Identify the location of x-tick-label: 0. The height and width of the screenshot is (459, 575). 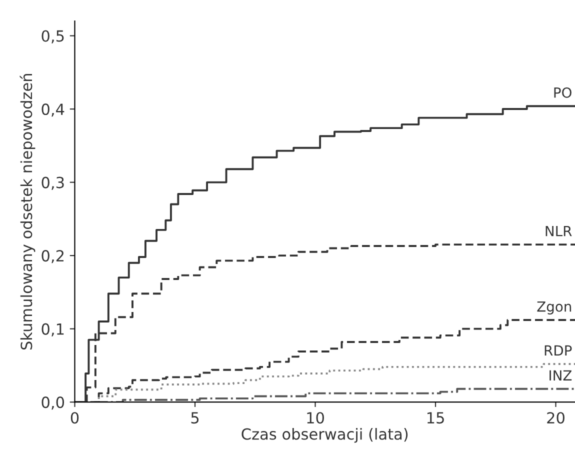
(74, 418).